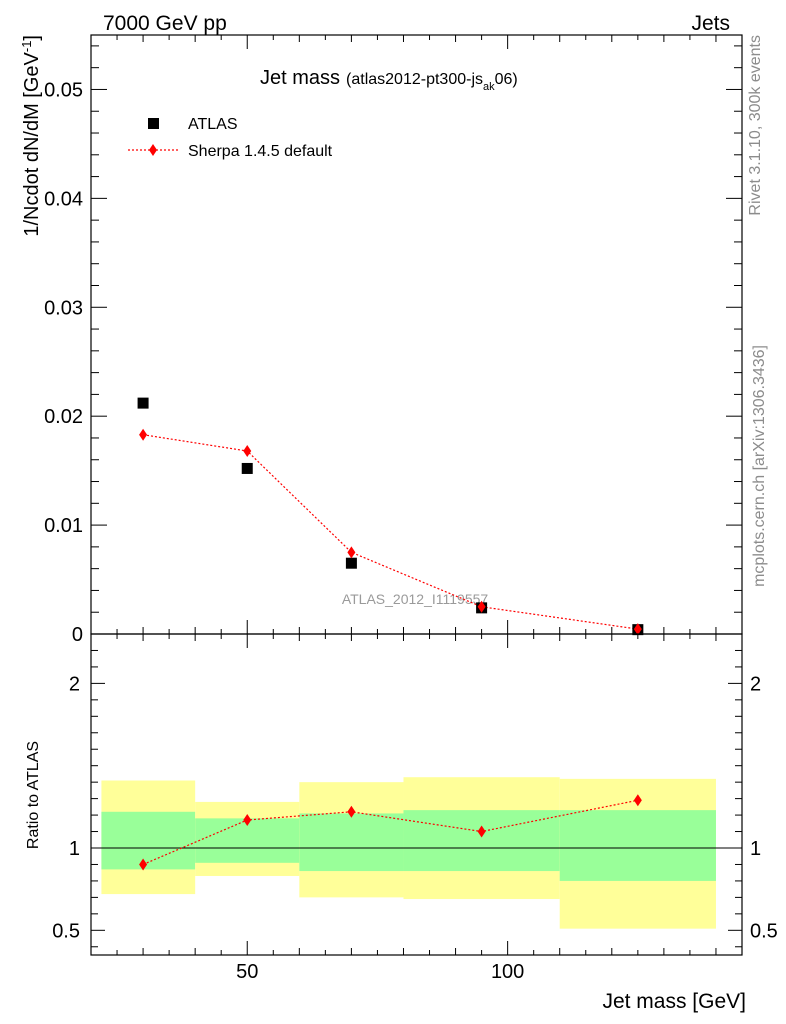 The width and height of the screenshot is (786, 1024). I want to click on main-y-axis-label: 1/Ncdot dN/dM [GeV-1], so click(31, 136).